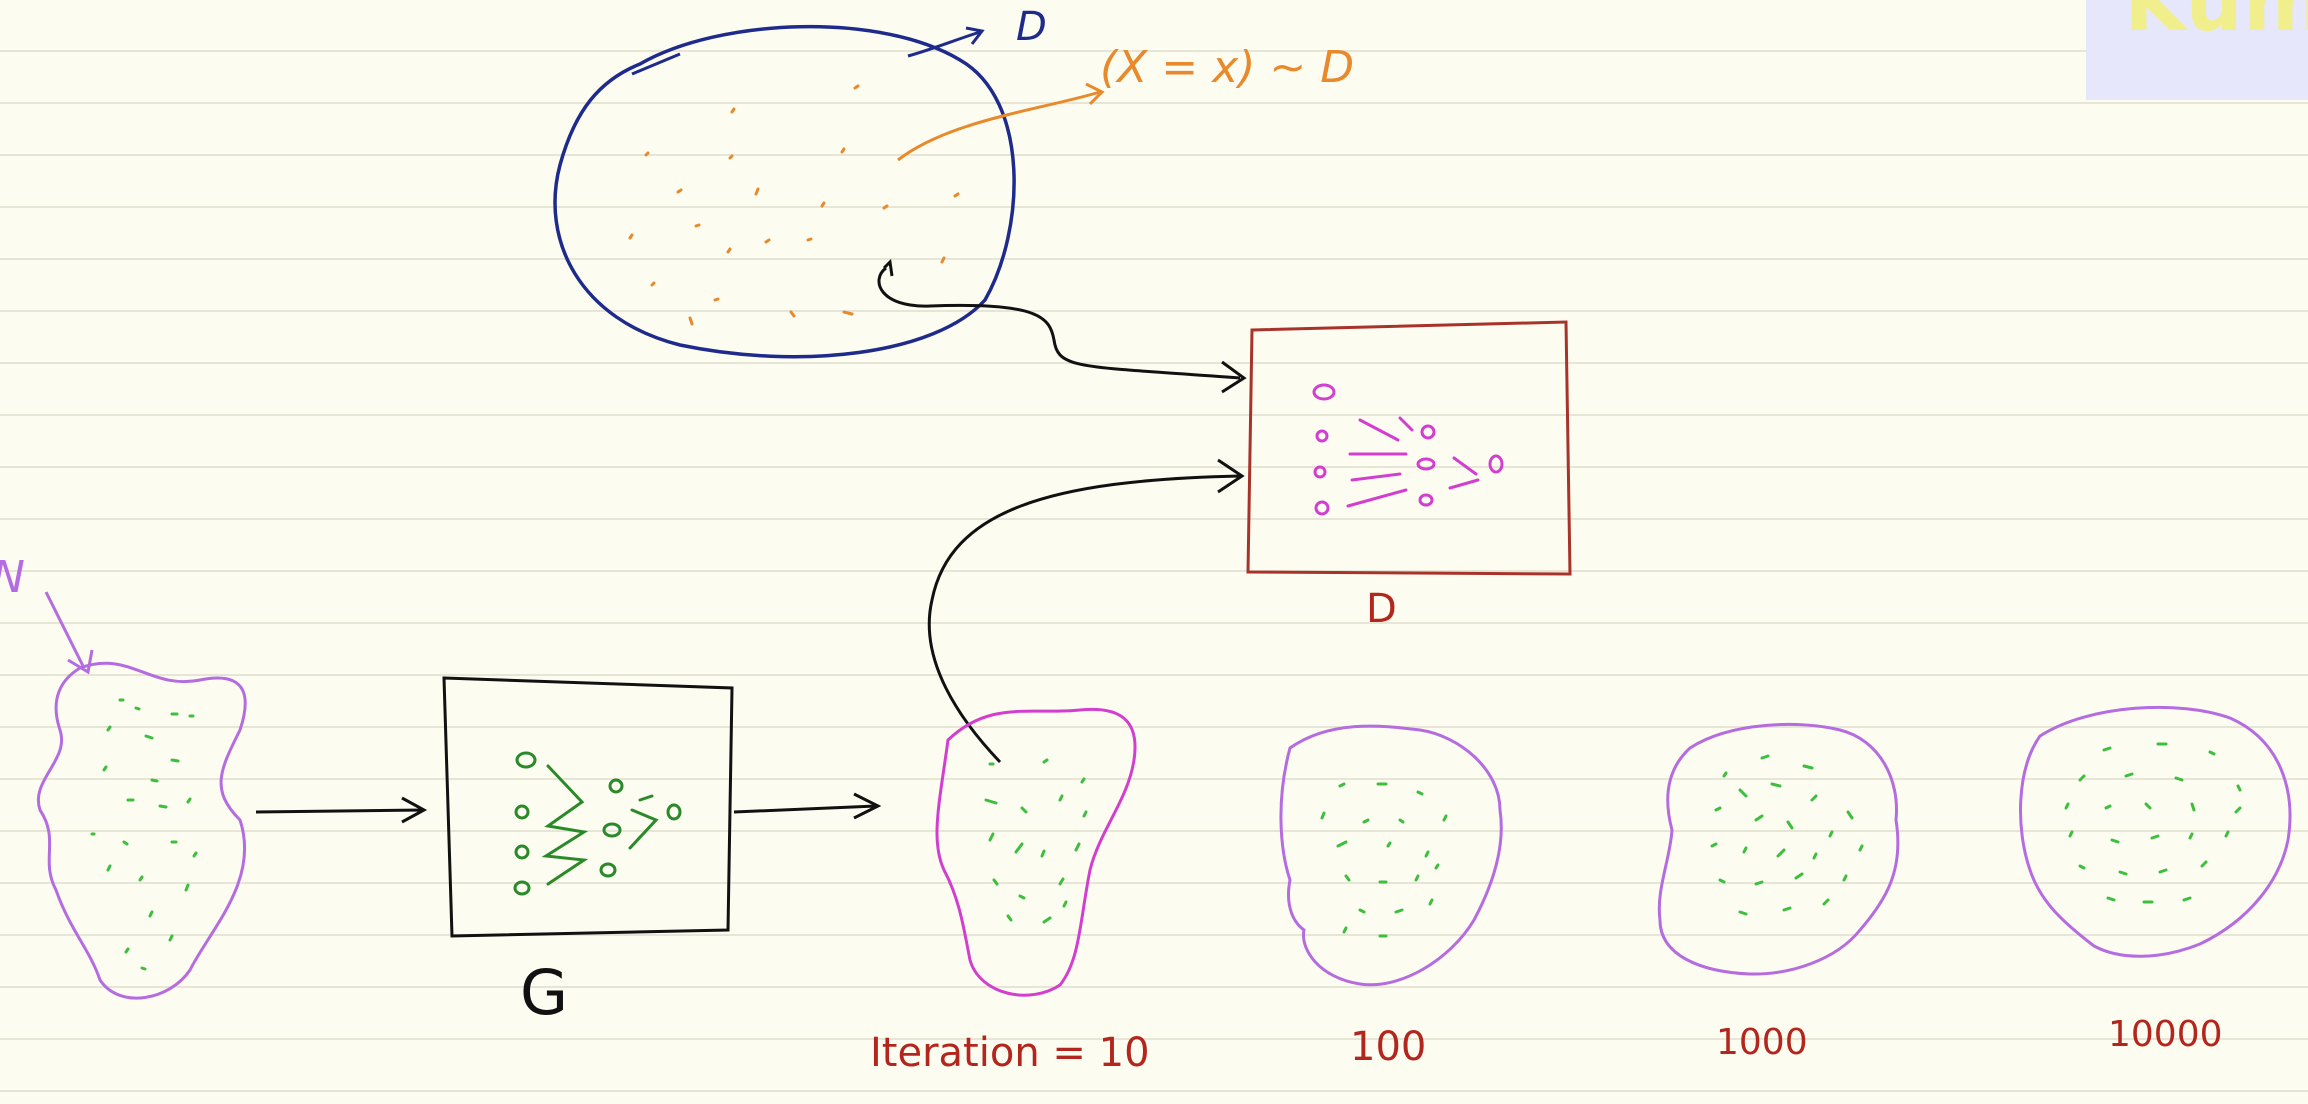  I want to click on iteration-10000-output: 10000, so click(2155, 880).